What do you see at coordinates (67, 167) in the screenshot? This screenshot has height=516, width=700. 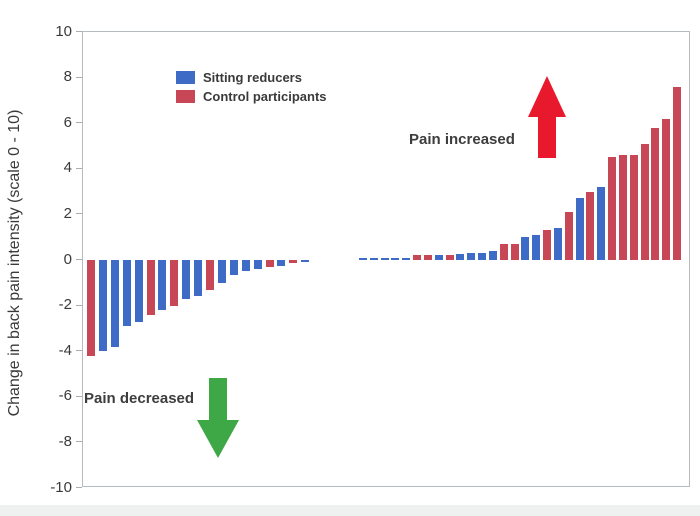 I see `y-tick-label: 4` at bounding box center [67, 167].